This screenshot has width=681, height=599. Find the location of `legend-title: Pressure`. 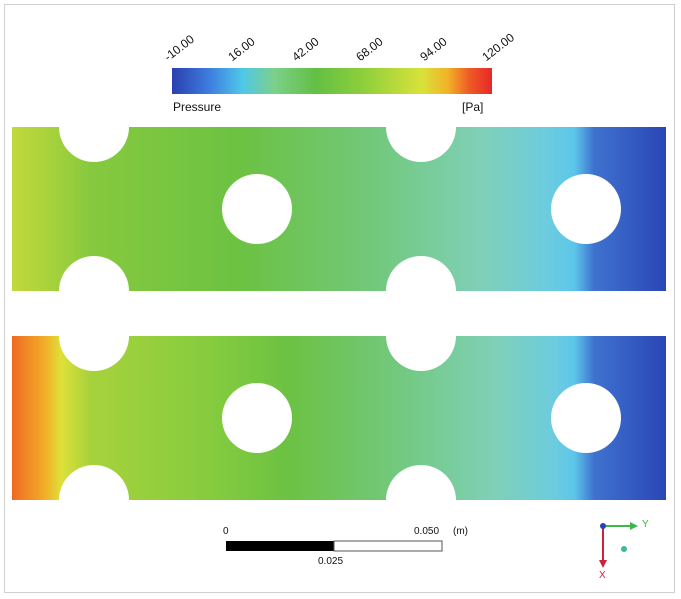

legend-title: Pressure is located at coordinates (197, 107).